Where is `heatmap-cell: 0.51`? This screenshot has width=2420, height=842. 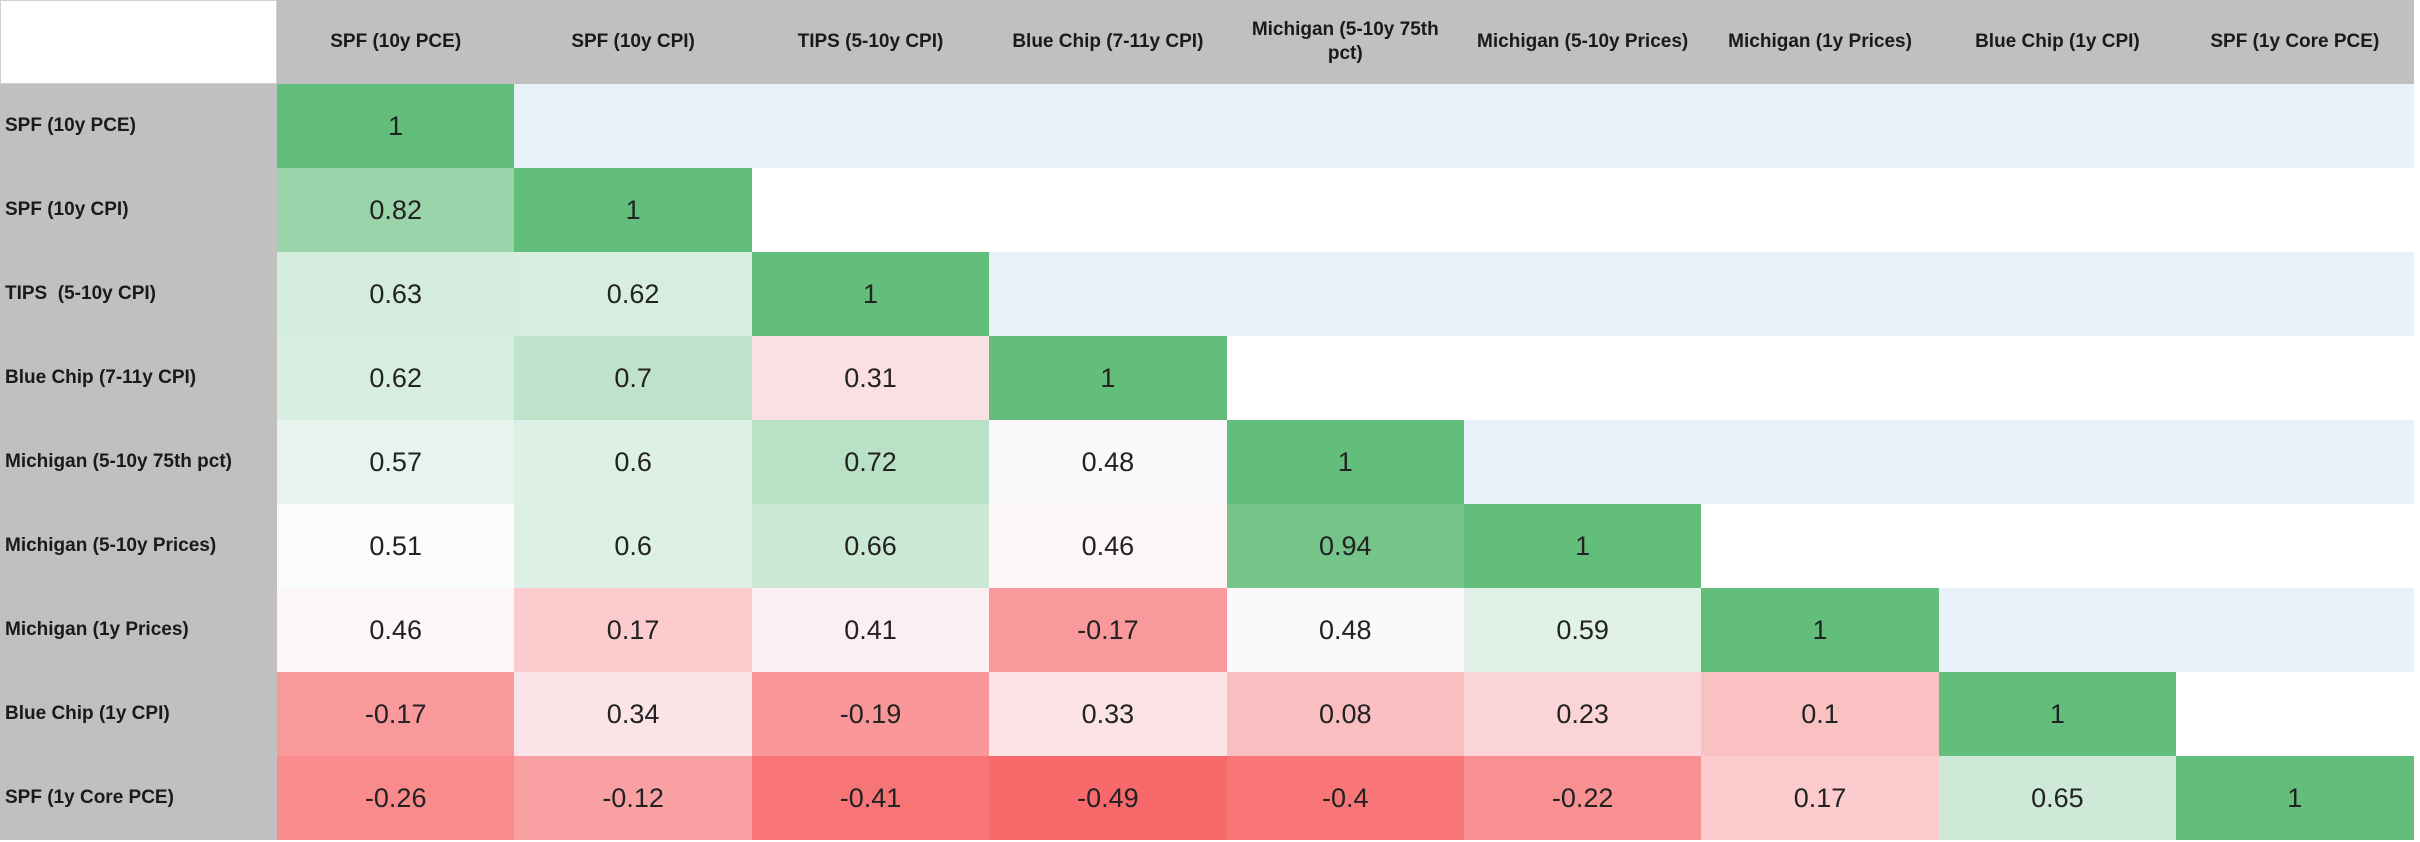
heatmap-cell: 0.51 is located at coordinates (396, 546).